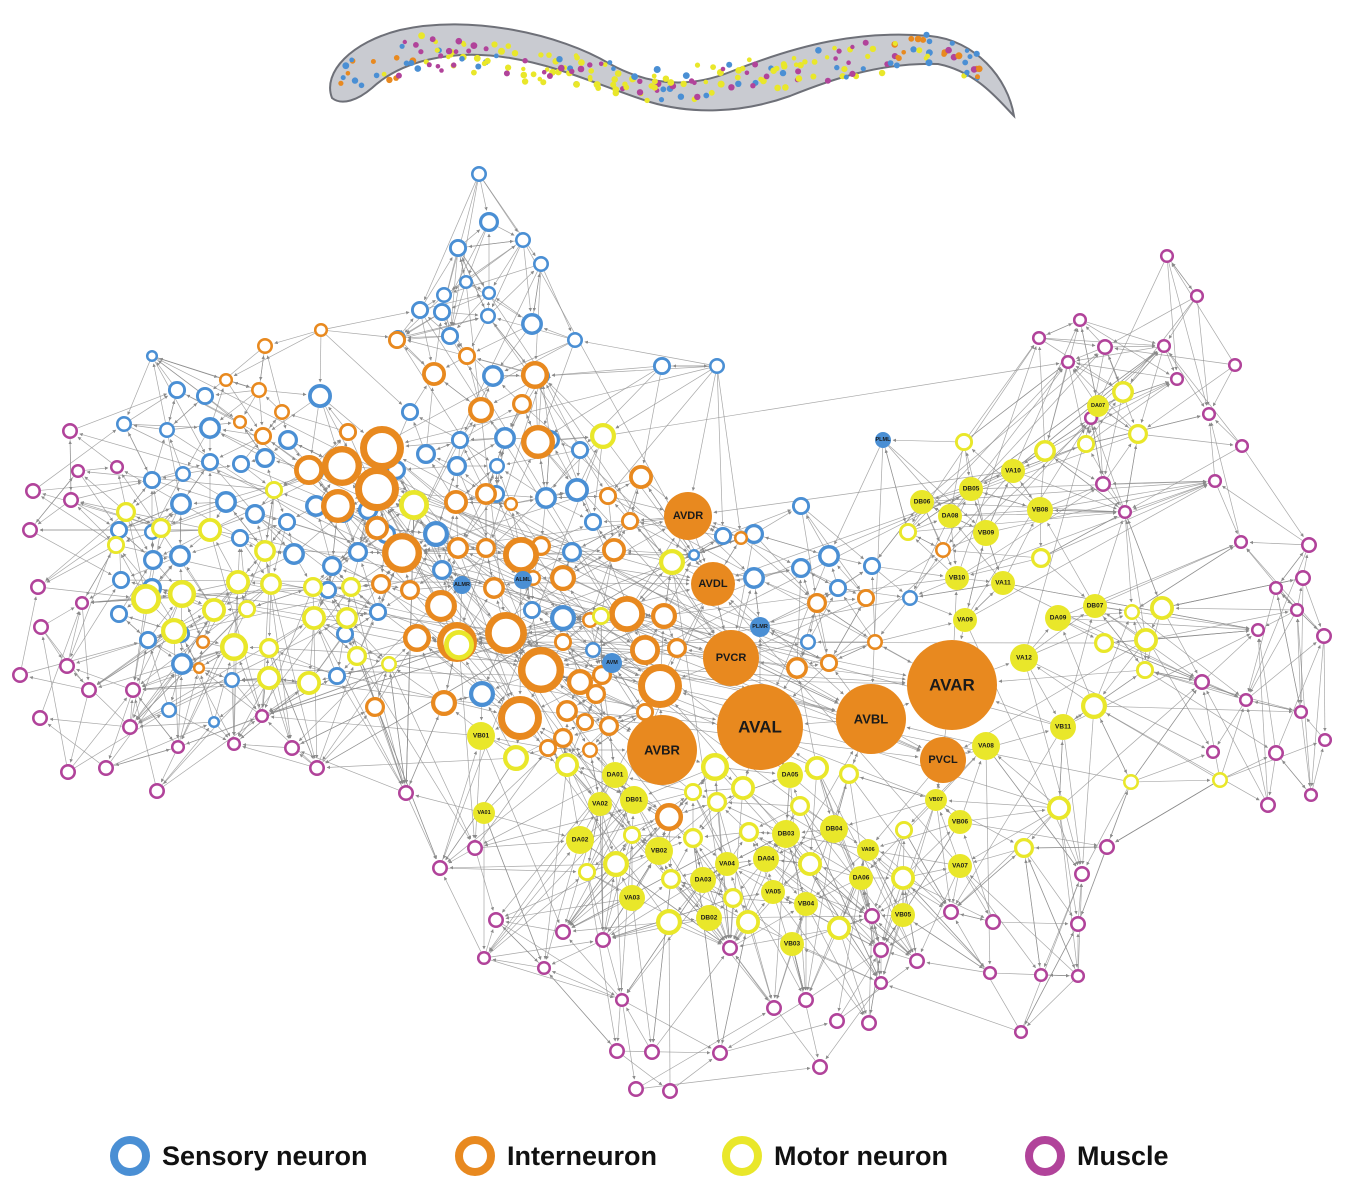 Image resolution: width=1350 pixels, height=1189 pixels. Describe the element at coordinates (662, 750) in the screenshot. I see `node-avbr: AVBR` at that location.